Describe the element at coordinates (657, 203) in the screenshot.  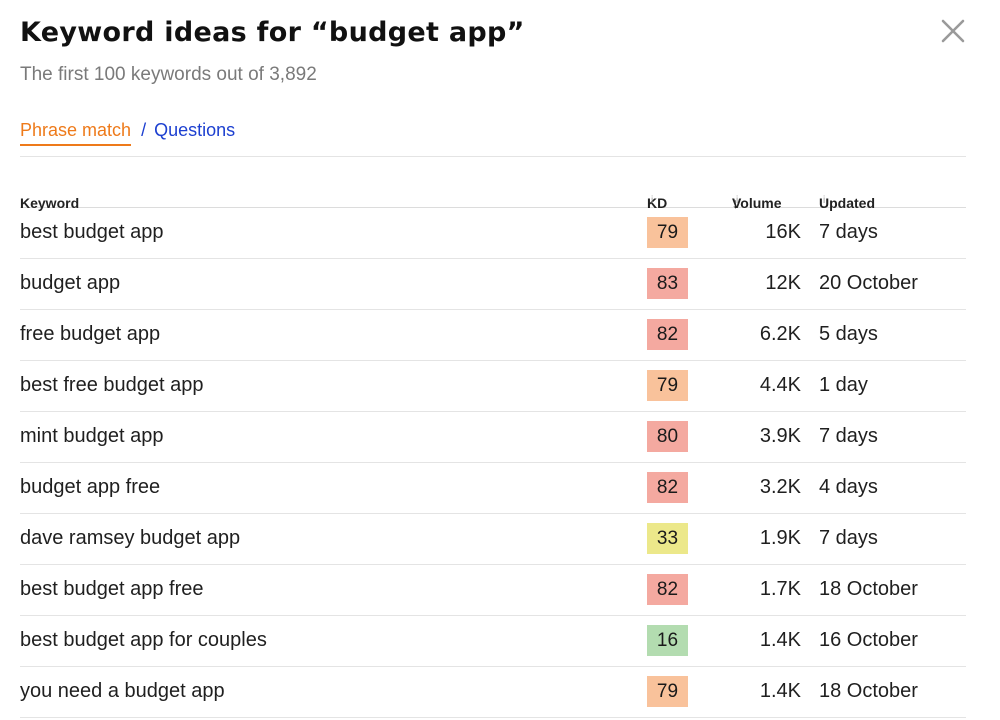
I see `column-header-kd-label: KD` at that location.